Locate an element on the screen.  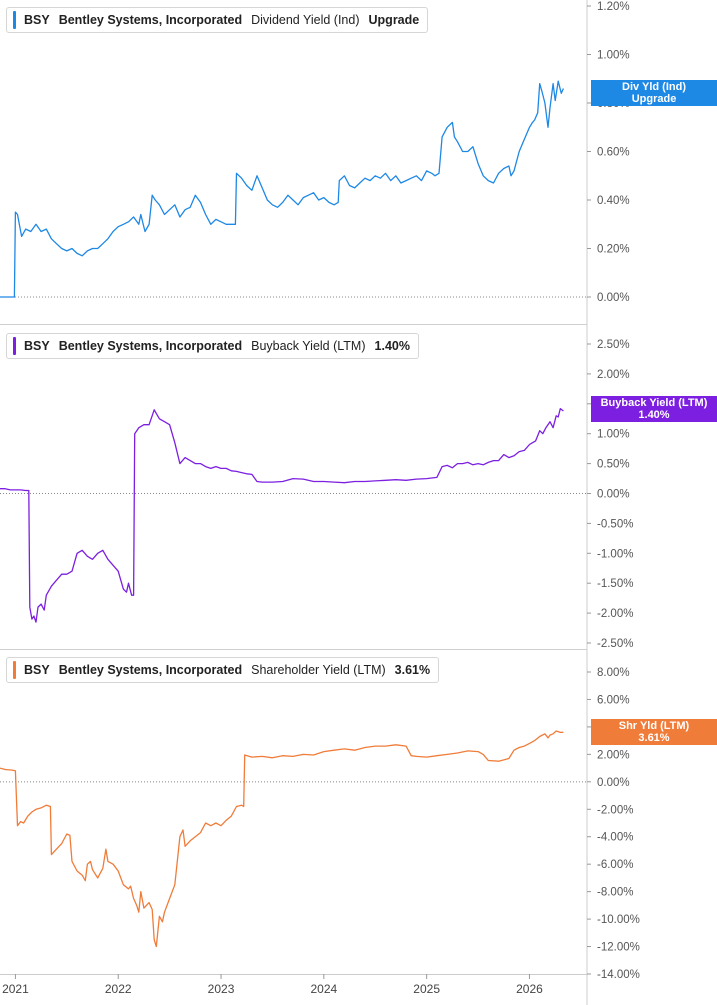
x-tick-label: 2021 is located at coordinates (15, 989).